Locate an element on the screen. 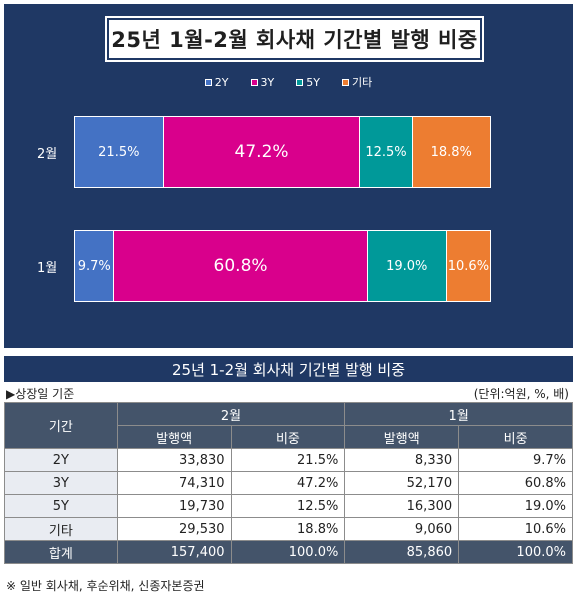  footnote: ※ 일반 회사채, 후순위채, 신종자본증권 is located at coordinates (105, 586).